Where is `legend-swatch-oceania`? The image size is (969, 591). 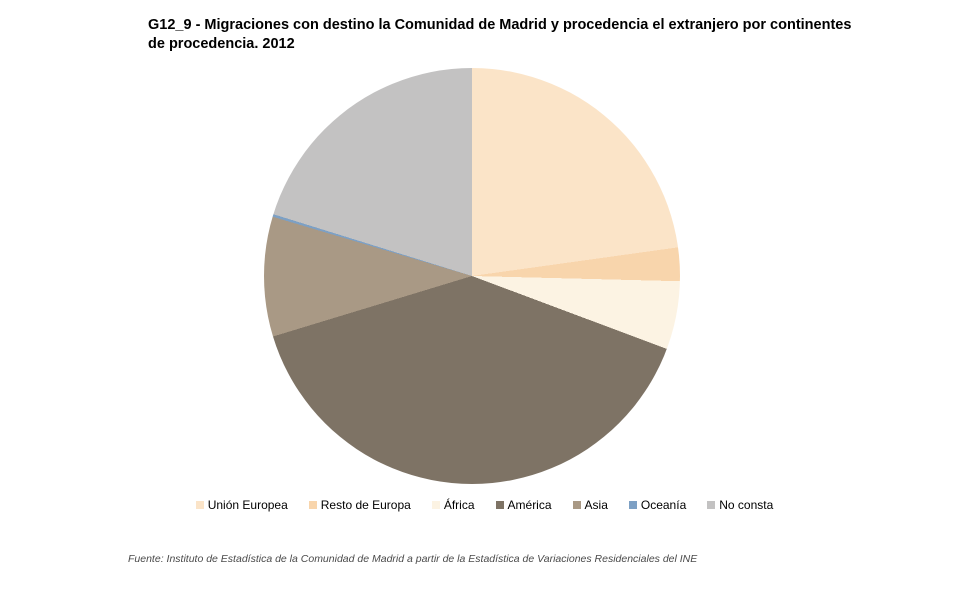
legend-swatch-oceania is located at coordinates (632, 505).